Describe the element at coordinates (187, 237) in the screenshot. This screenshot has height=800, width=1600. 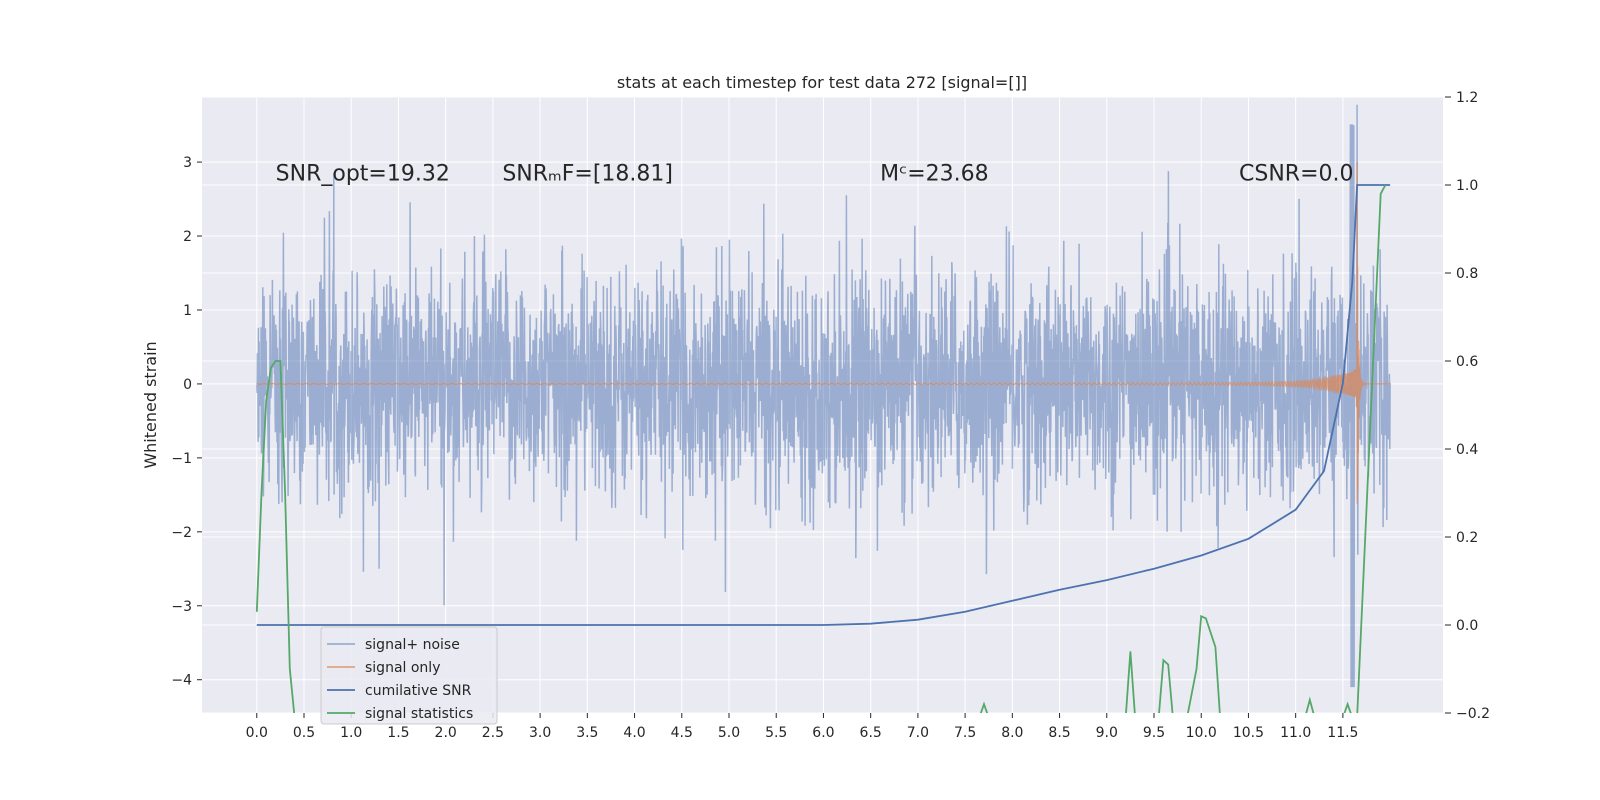
I see `y-tick-label: 2` at that location.